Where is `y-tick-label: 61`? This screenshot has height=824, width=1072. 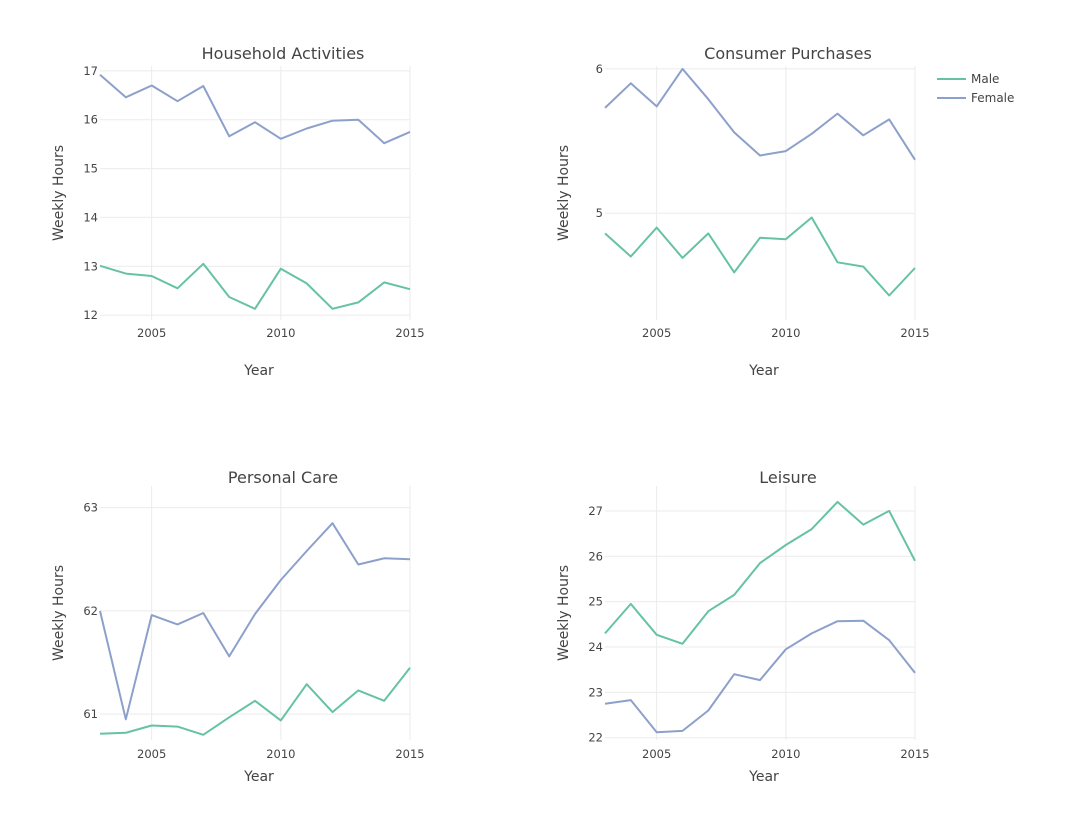
y-tick-label: 61 is located at coordinates (90, 714).